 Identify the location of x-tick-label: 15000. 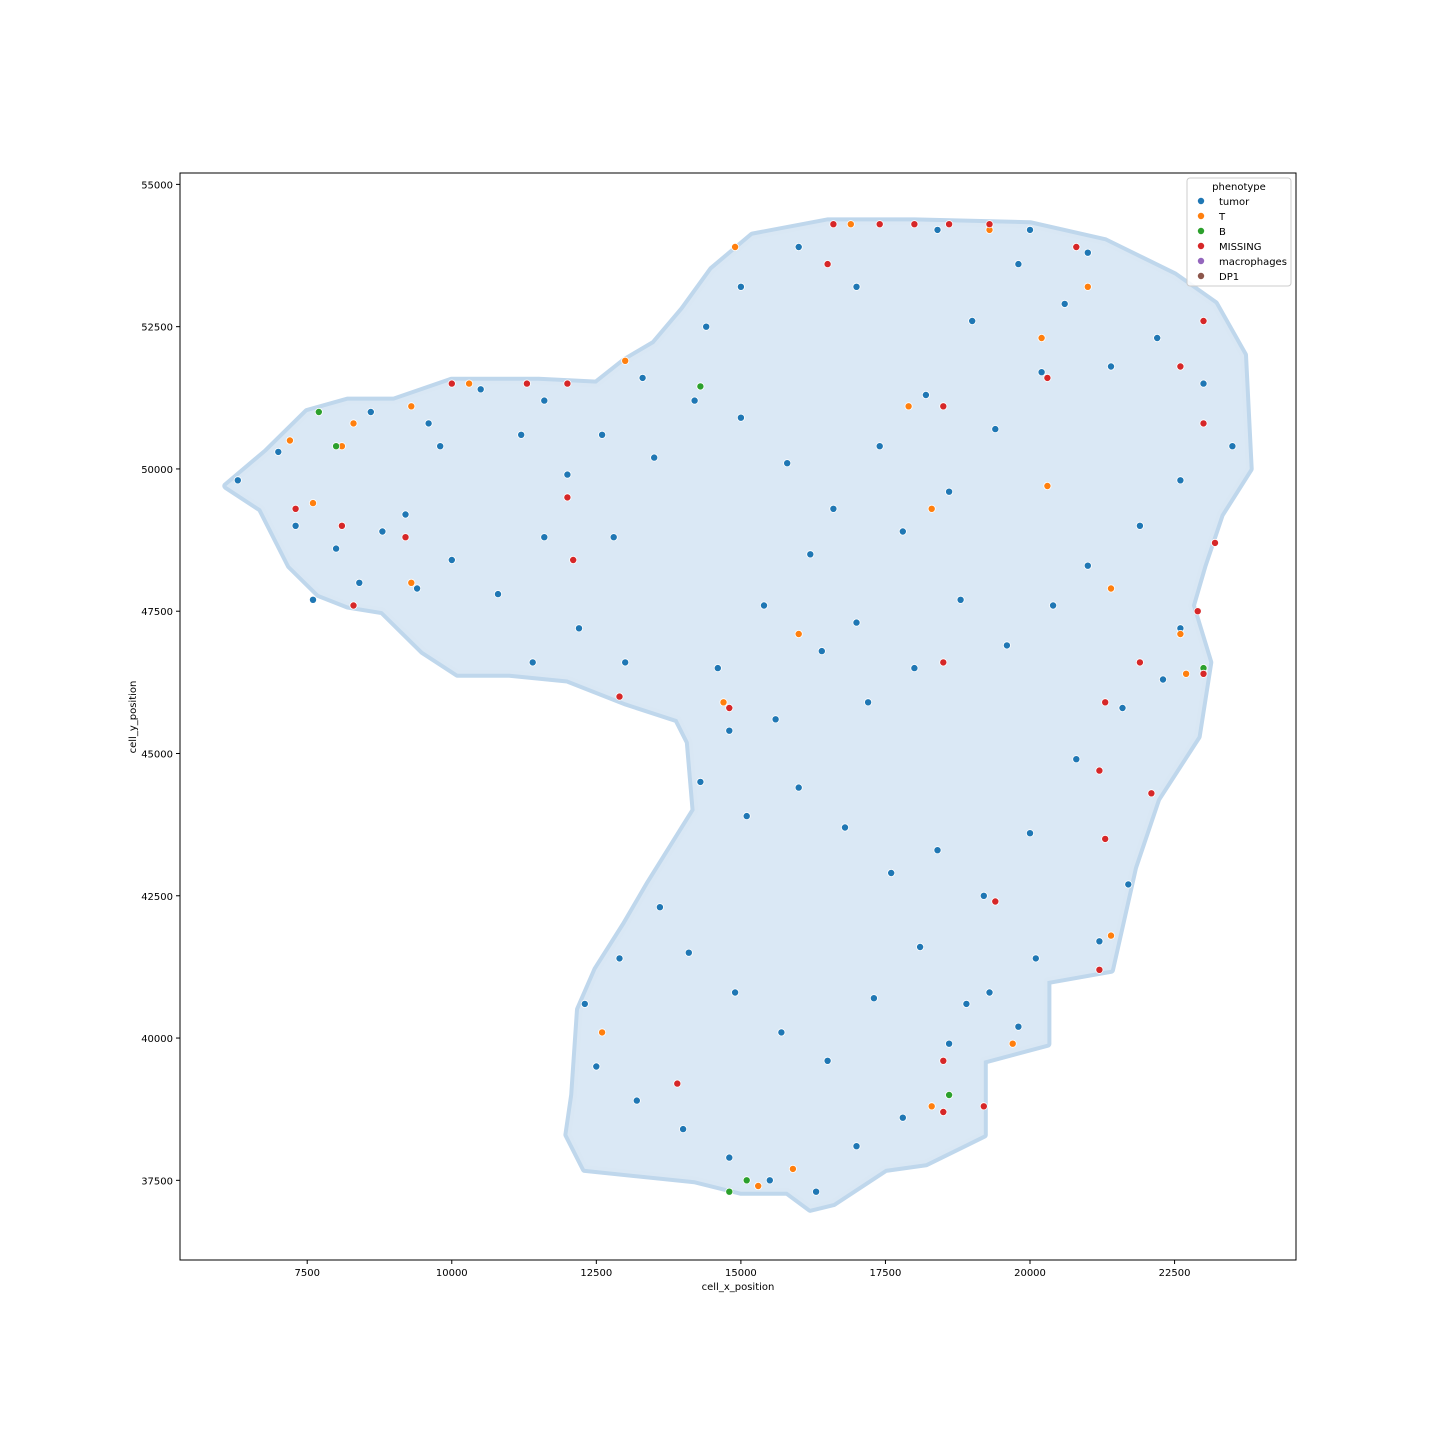
(741, 1273).